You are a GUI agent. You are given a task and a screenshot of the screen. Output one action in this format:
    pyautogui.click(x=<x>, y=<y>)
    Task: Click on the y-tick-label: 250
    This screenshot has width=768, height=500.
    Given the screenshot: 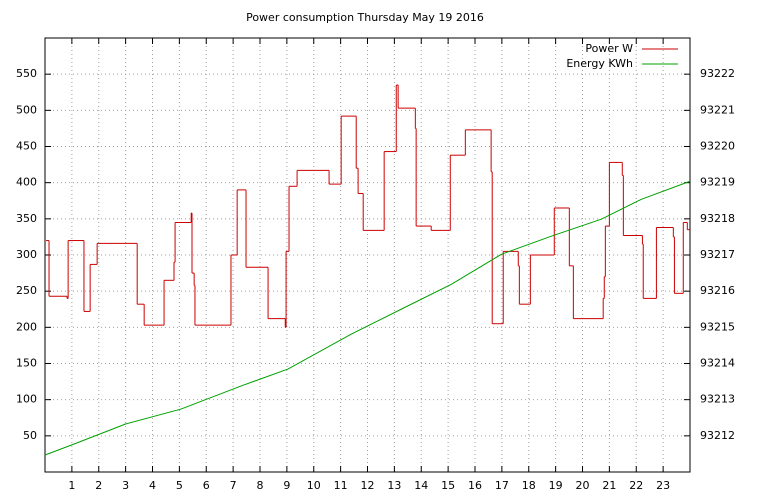 What is the action you would take?
    pyautogui.click(x=26, y=290)
    